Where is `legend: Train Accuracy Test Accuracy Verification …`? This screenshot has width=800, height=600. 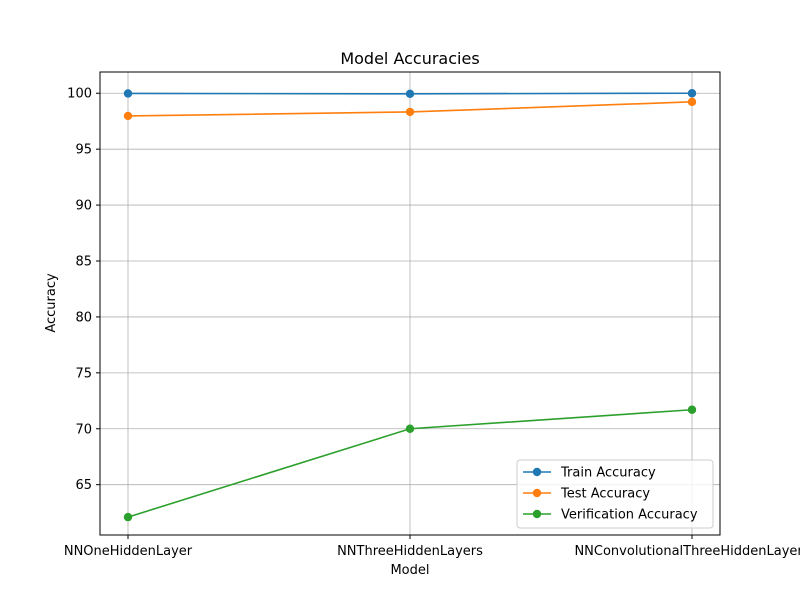 legend: Train Accuracy Test Accuracy Verification … is located at coordinates (615, 494).